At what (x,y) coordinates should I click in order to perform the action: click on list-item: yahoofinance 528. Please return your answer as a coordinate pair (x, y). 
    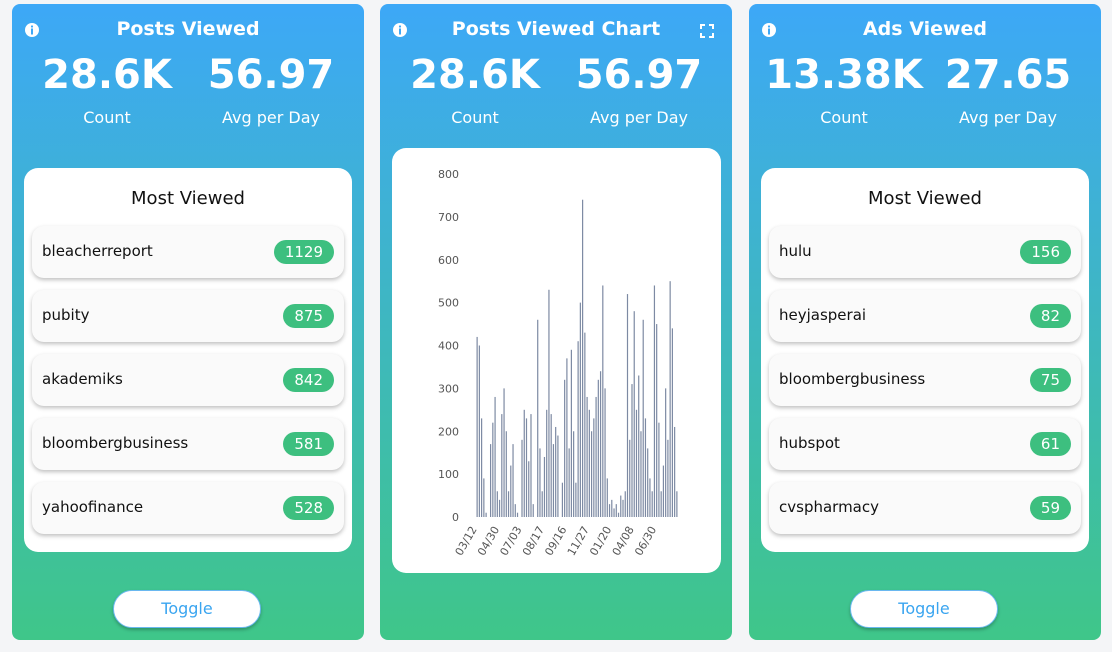
    Looking at the image, I should click on (188, 508).